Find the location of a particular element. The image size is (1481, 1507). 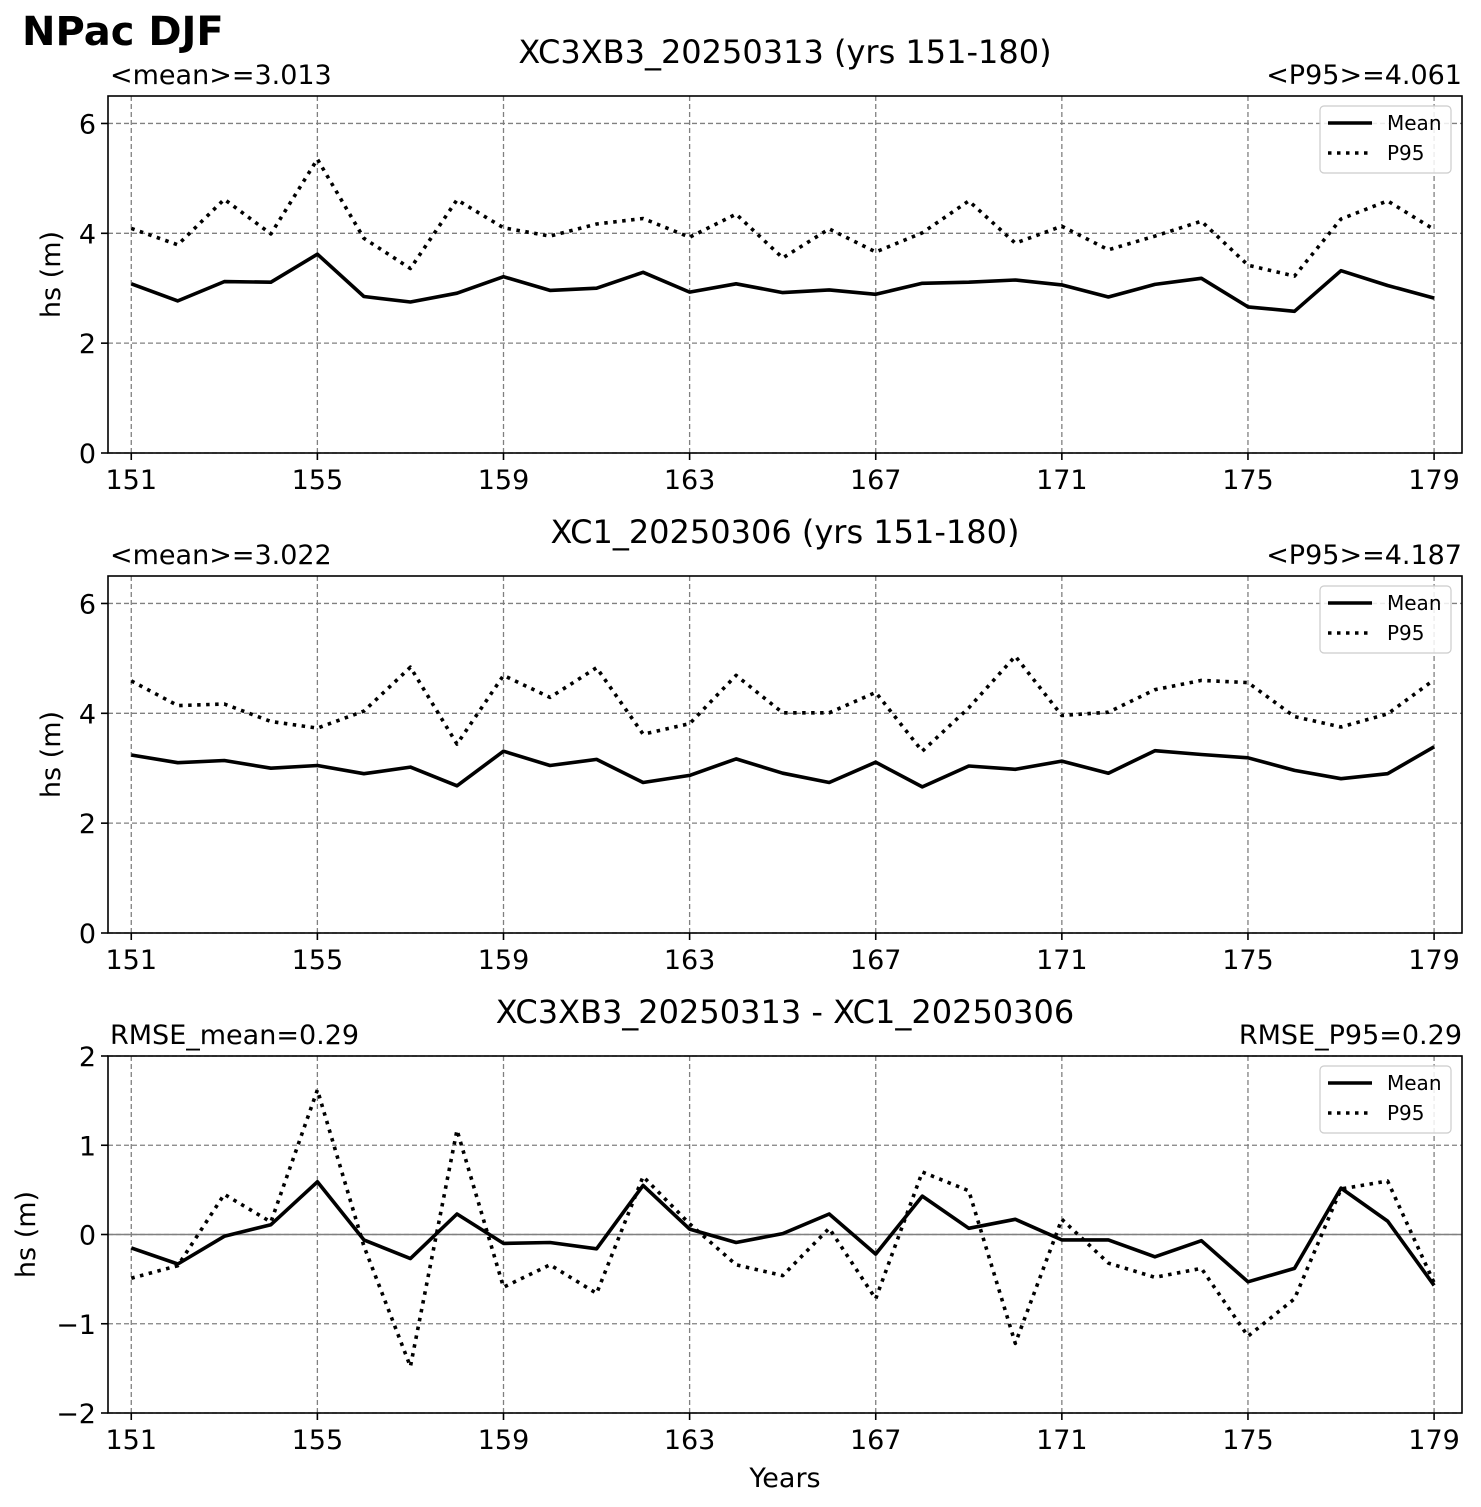

y-tick-label: −1 is located at coordinates (76, 1325).